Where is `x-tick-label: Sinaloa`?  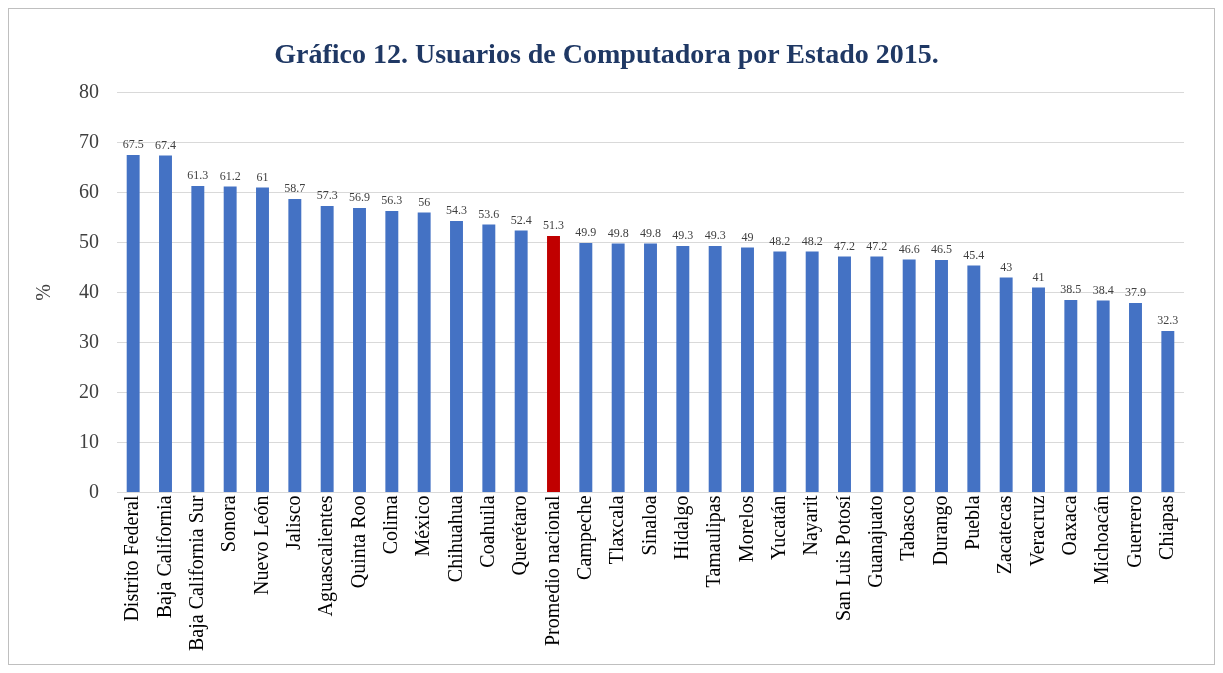
x-tick-label: Sinaloa is located at coordinates (648, 525).